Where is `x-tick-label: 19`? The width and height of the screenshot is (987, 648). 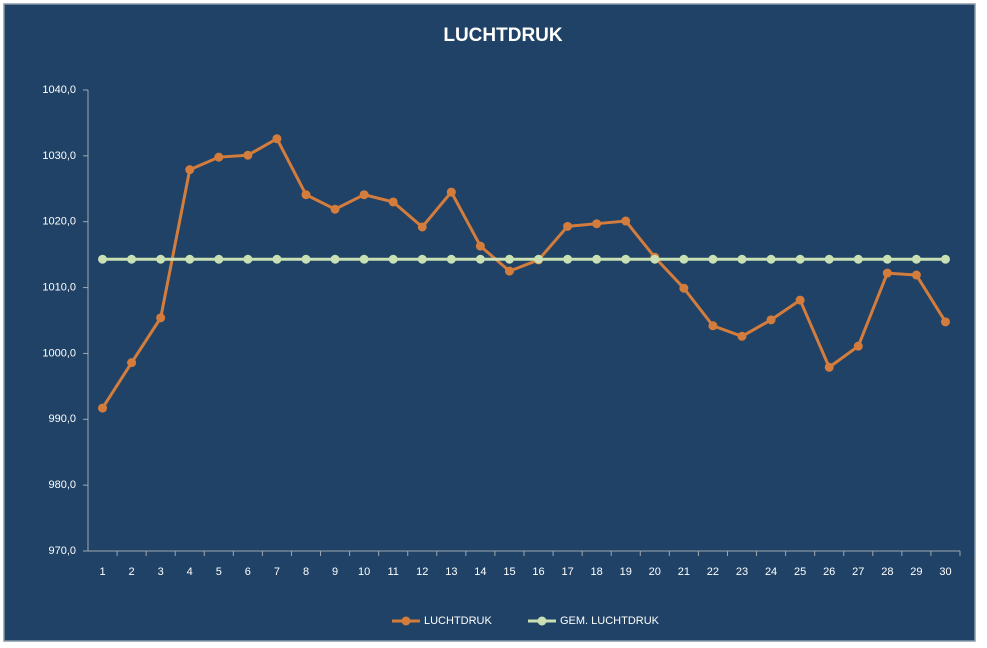
x-tick-label: 19 is located at coordinates (626, 572).